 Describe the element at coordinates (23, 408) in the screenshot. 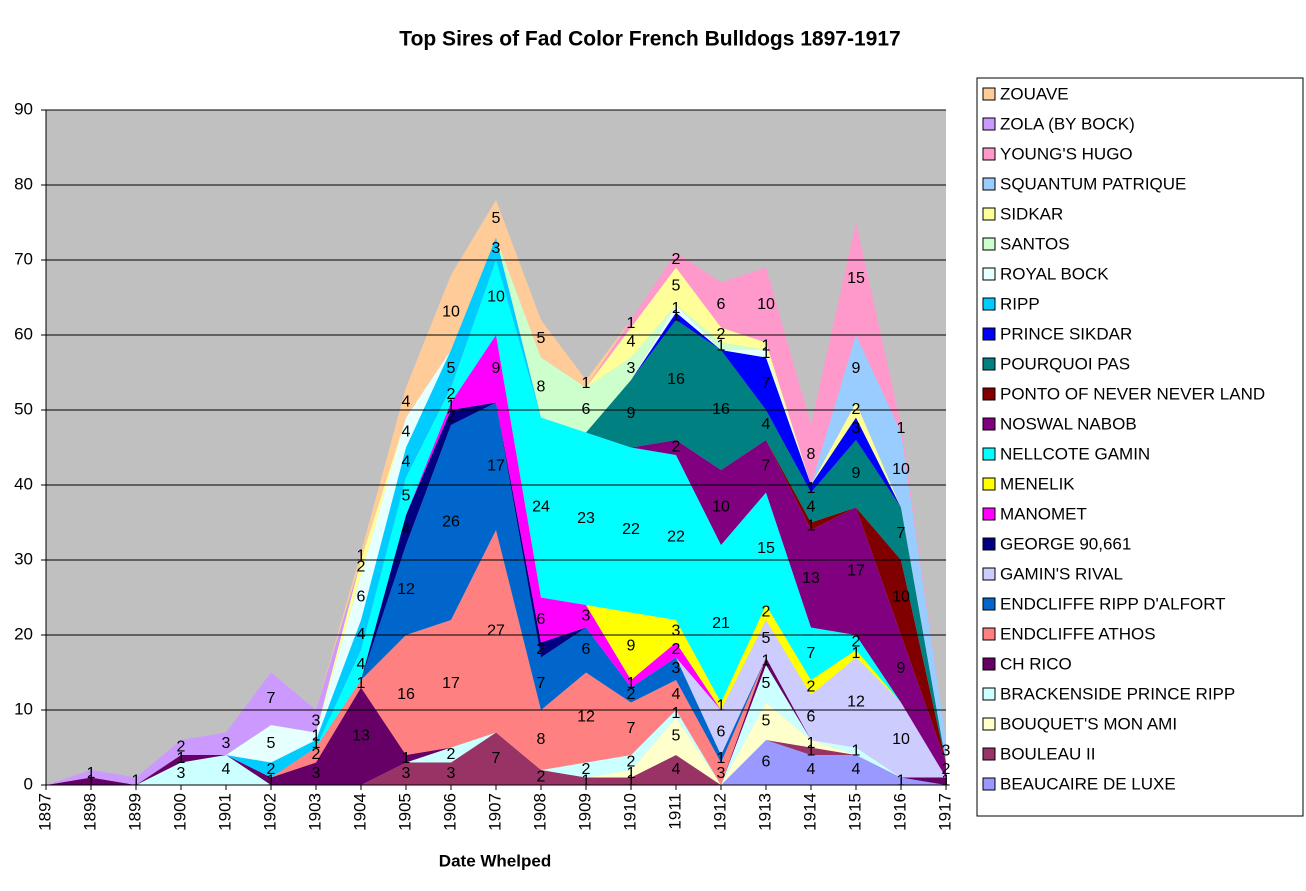

I see `y-tick-label: 50` at that location.